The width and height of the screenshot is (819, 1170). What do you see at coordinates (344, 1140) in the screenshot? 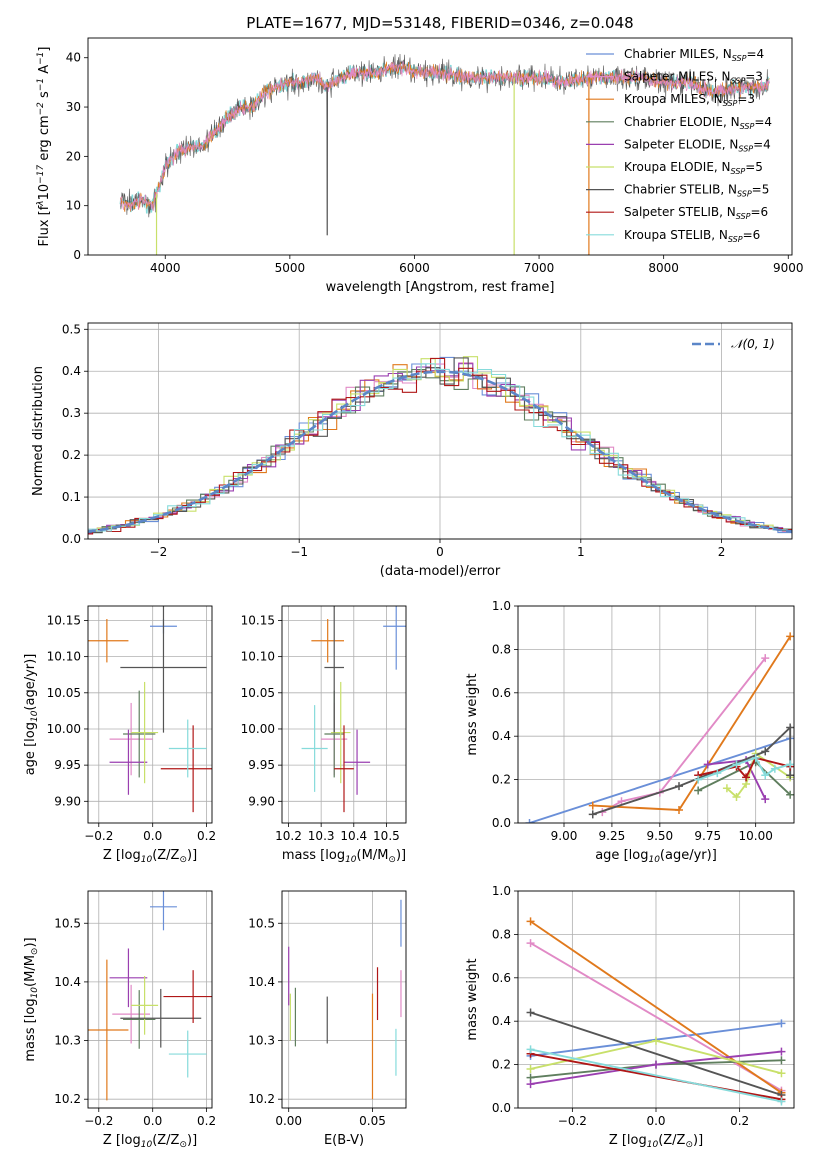
I see `x-axis-label: E(B-V)` at bounding box center [344, 1140].